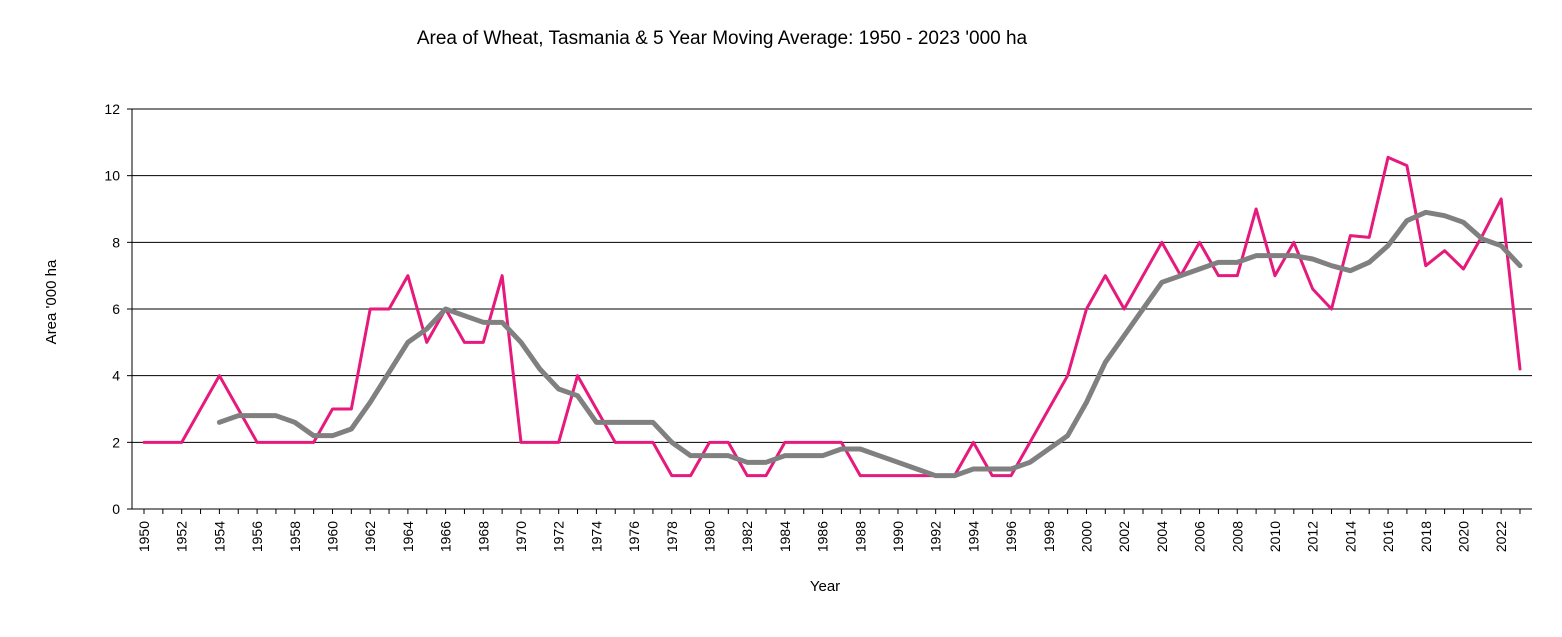 Image resolution: width=1562 pixels, height=637 pixels. Describe the element at coordinates (860, 536) in the screenshot. I see `x-tick-label: 1988` at that location.